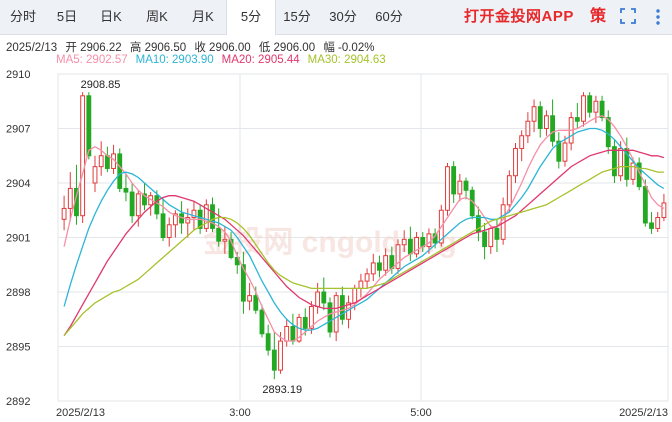  I want to click on y-tick-label: 2898, so click(18, 293).